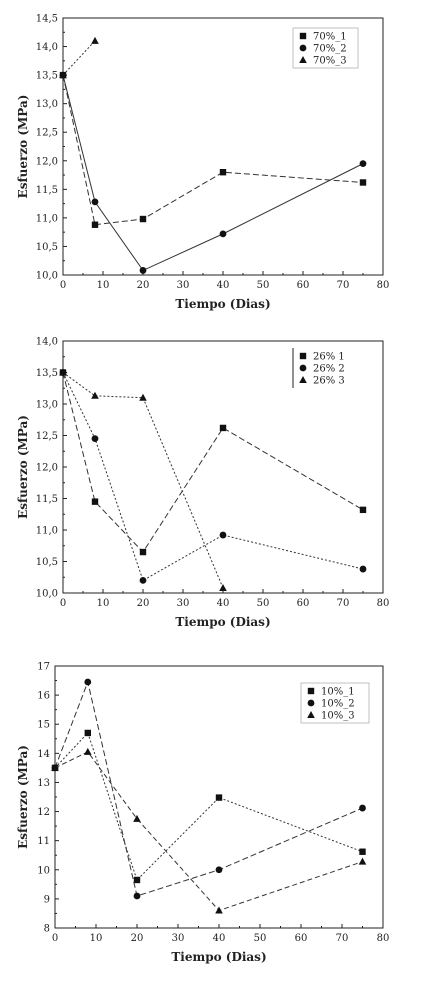  I want to click on legend-label: 10%_3, so click(338, 716).